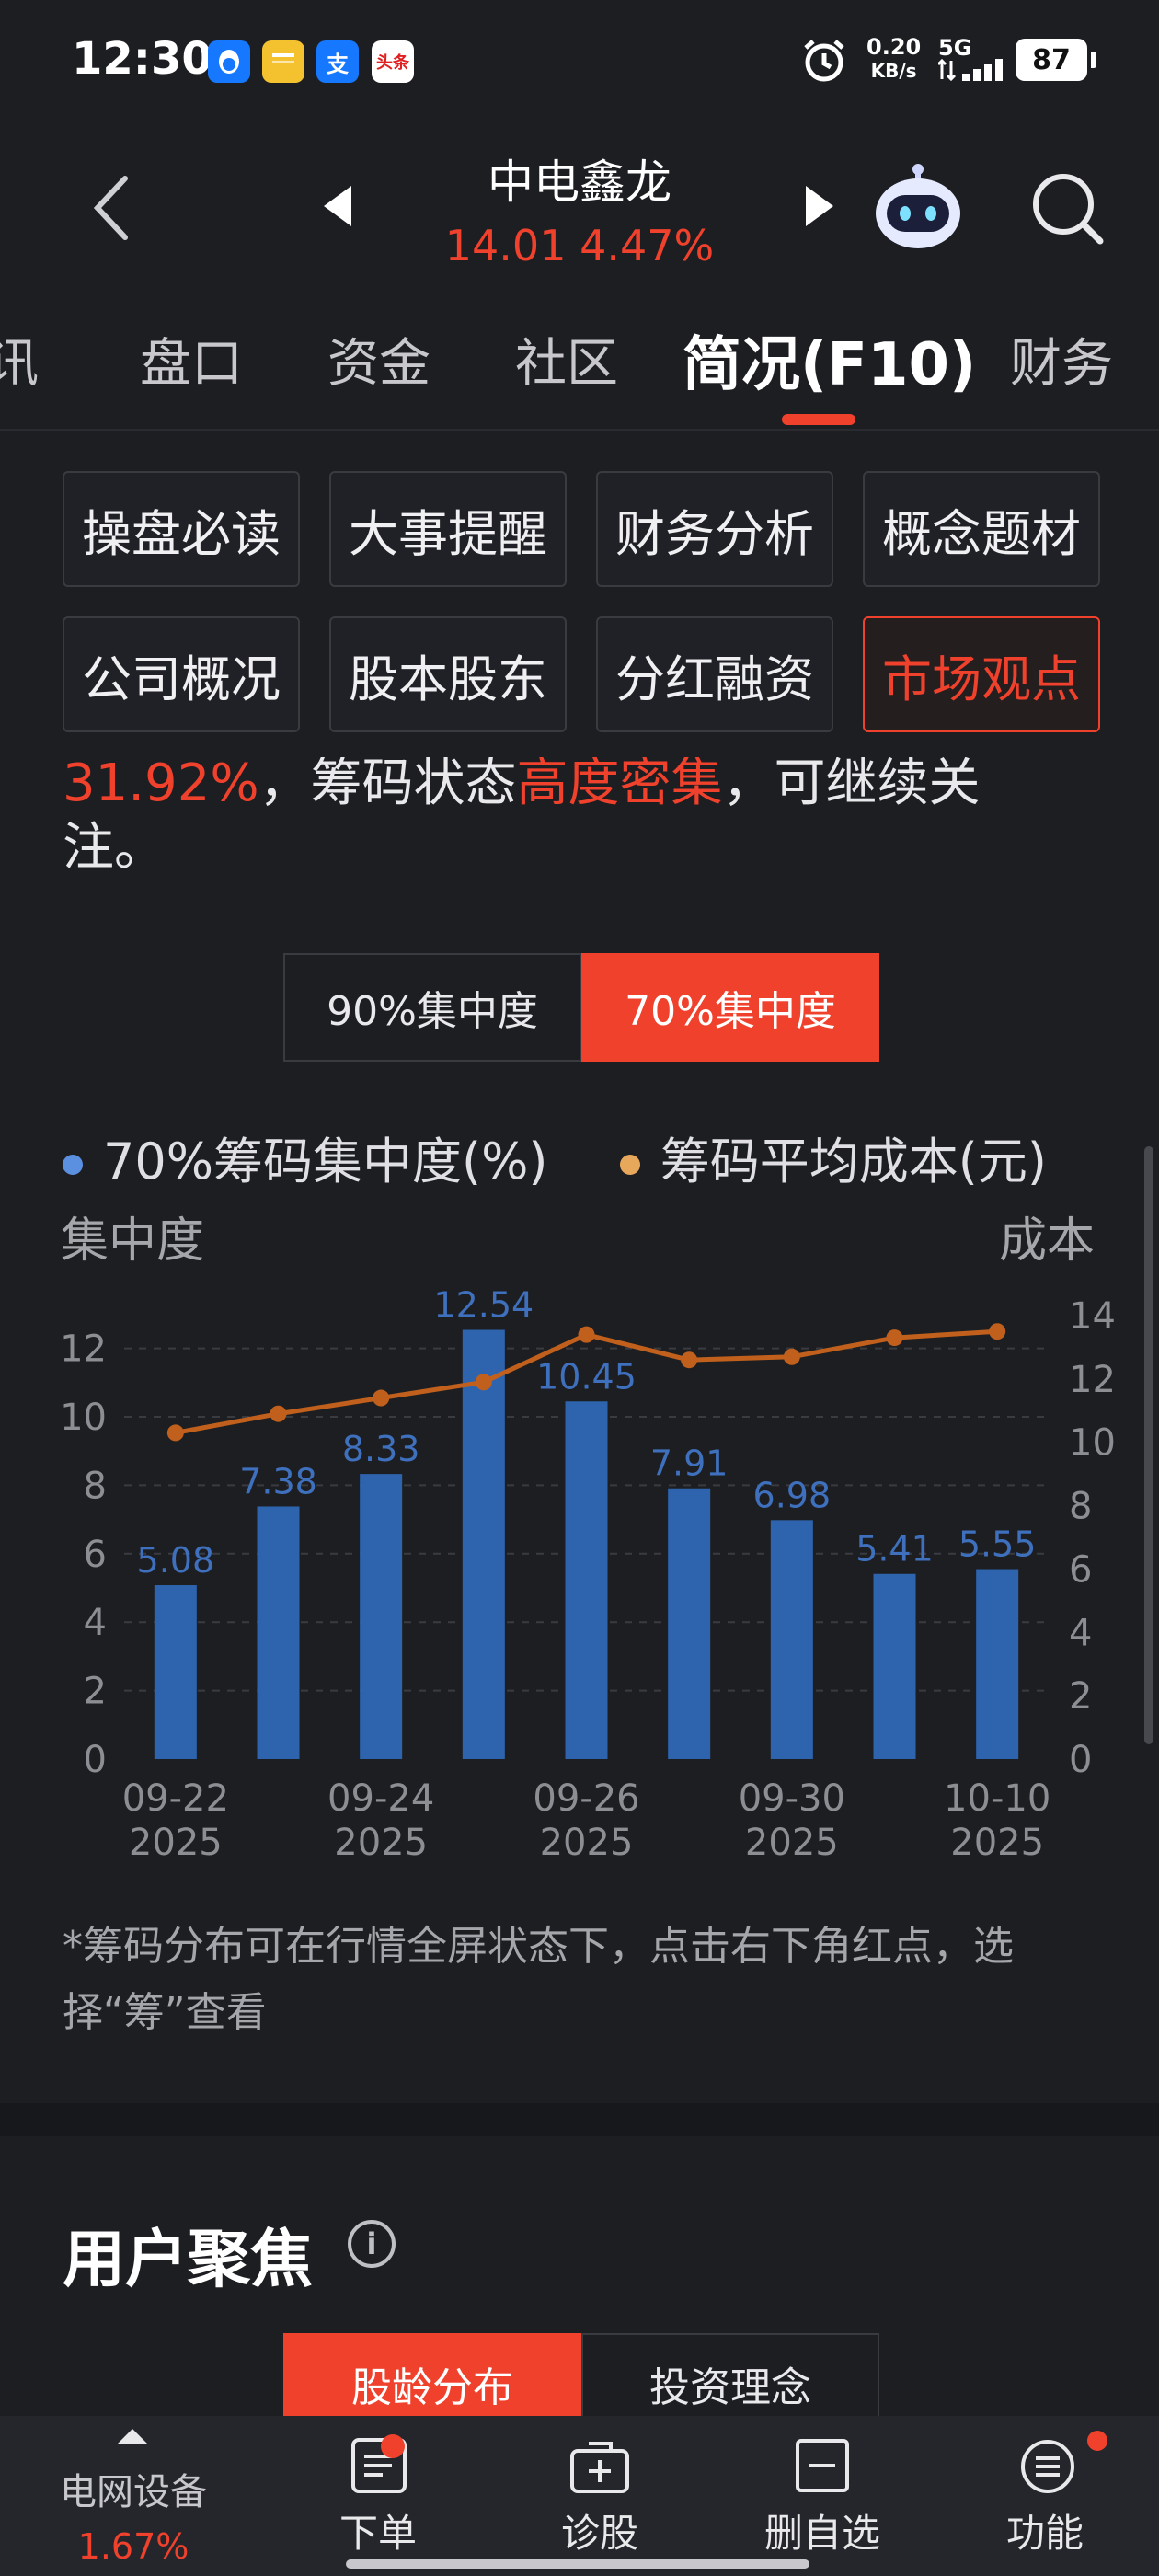 The width and height of the screenshot is (1159, 2576). What do you see at coordinates (894, 58) in the screenshot?
I see `net-speed: 0.20 KB/s` at bounding box center [894, 58].